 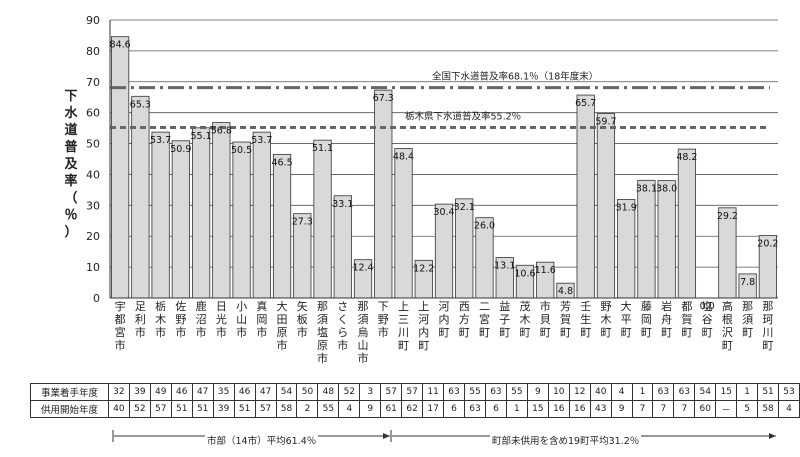 What do you see at coordinates (747, 282) in the screenshot?
I see `value-label: 7.8` at bounding box center [747, 282].